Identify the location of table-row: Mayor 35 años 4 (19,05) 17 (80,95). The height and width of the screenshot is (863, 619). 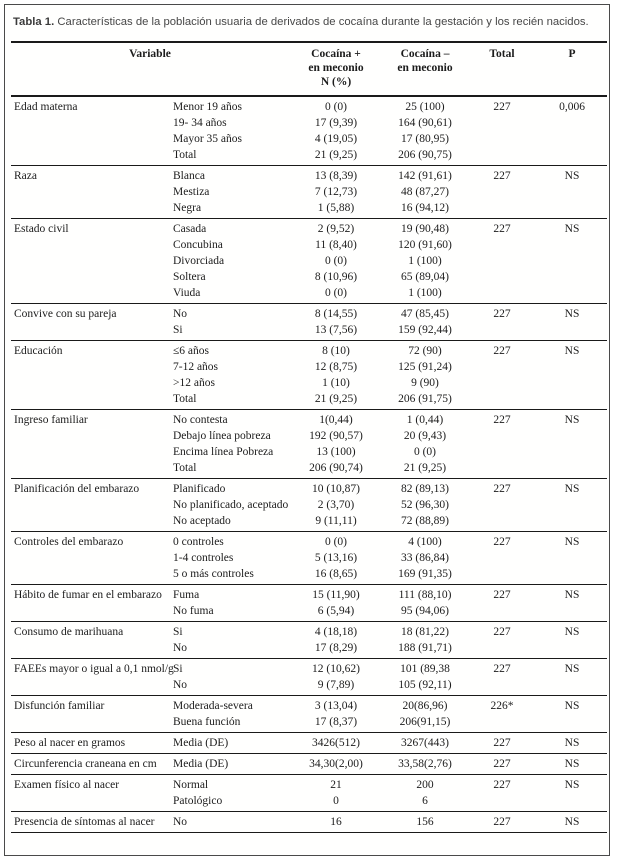
(309, 139).